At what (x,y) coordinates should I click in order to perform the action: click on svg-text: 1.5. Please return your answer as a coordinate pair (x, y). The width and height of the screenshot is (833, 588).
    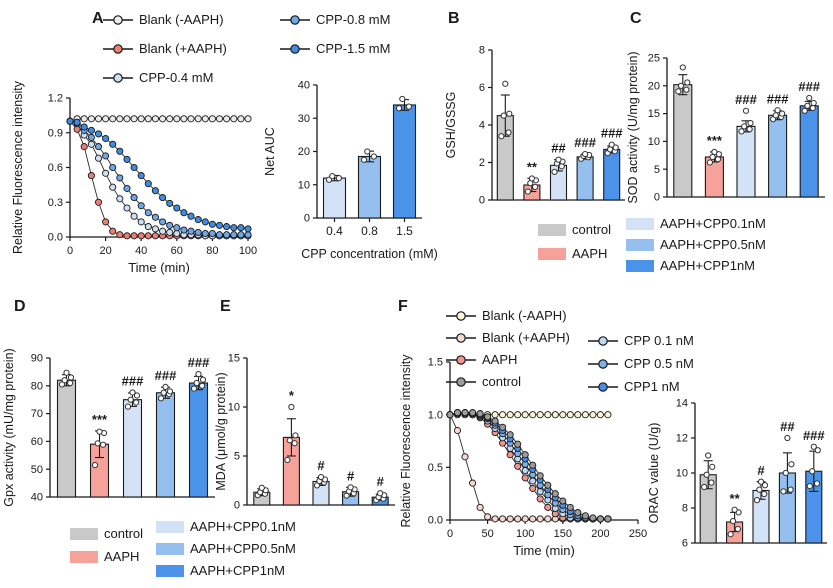
    Looking at the image, I should click on (435, 363).